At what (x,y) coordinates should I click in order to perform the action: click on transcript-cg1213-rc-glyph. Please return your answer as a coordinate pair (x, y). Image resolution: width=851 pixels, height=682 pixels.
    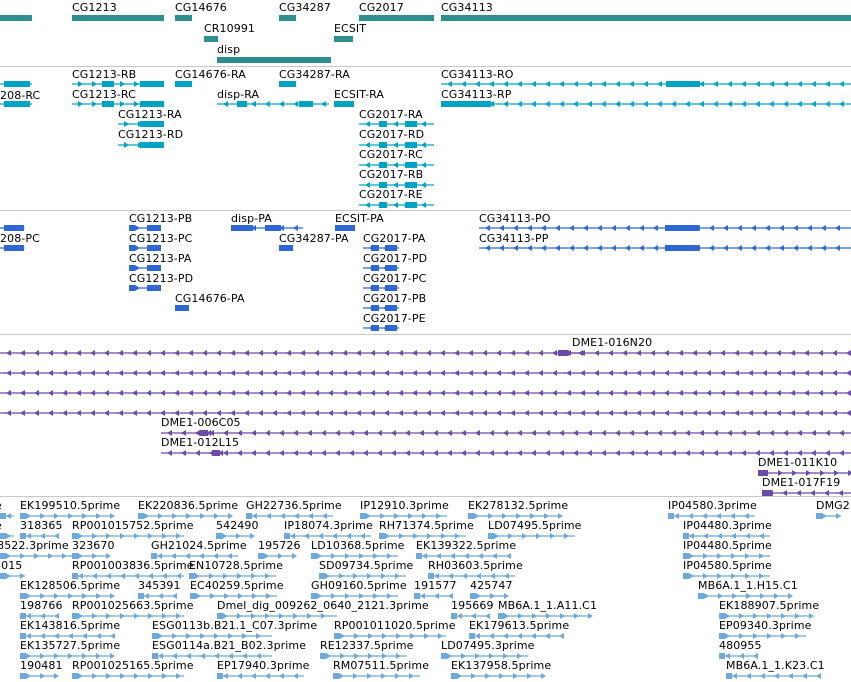
    Looking at the image, I should click on (118, 104).